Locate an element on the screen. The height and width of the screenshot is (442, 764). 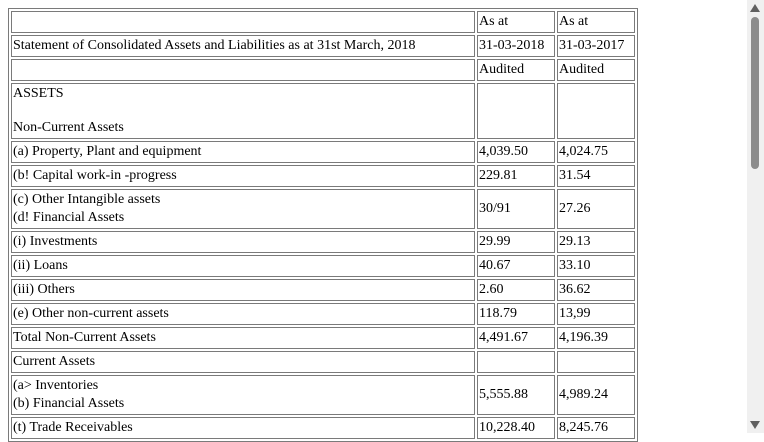
value-2017: 4,196.39 is located at coordinates (596, 338).